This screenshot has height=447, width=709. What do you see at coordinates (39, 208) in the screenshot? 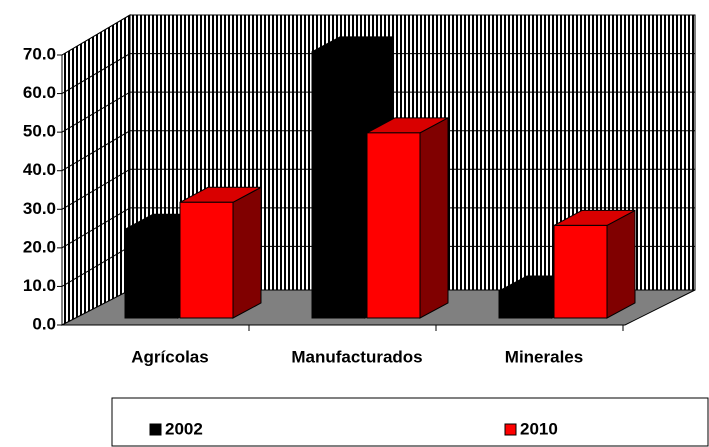
I see `y-tick-label: 30.0` at bounding box center [39, 208].